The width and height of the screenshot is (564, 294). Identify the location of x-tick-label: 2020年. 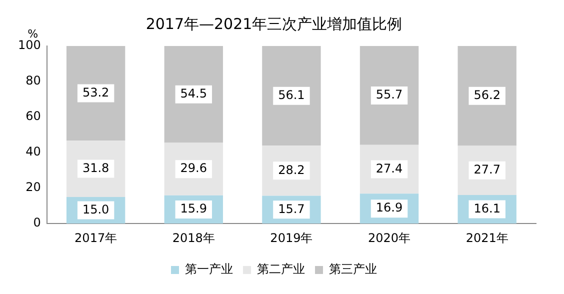
(389, 237).